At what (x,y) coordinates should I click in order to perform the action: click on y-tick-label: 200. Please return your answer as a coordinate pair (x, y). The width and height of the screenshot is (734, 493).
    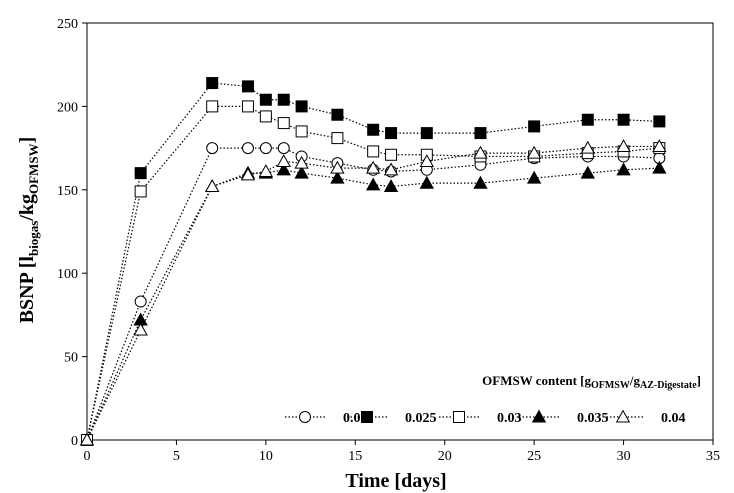
    Looking at the image, I should click on (67, 107).